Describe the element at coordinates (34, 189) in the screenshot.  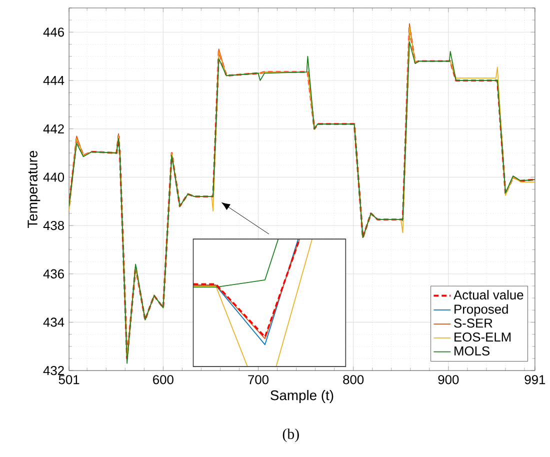
I see `y-axis-title: Temperature` at that location.